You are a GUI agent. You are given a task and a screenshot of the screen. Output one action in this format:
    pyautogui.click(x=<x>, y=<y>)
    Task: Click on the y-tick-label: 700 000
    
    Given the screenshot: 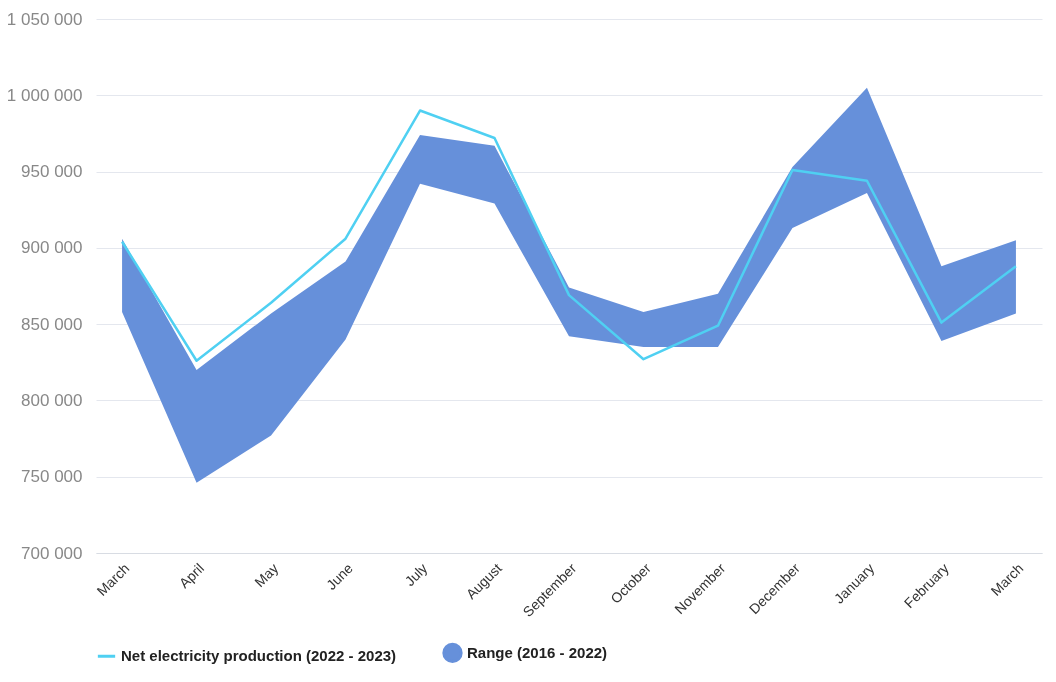 What is the action you would take?
    pyautogui.click(x=52, y=553)
    